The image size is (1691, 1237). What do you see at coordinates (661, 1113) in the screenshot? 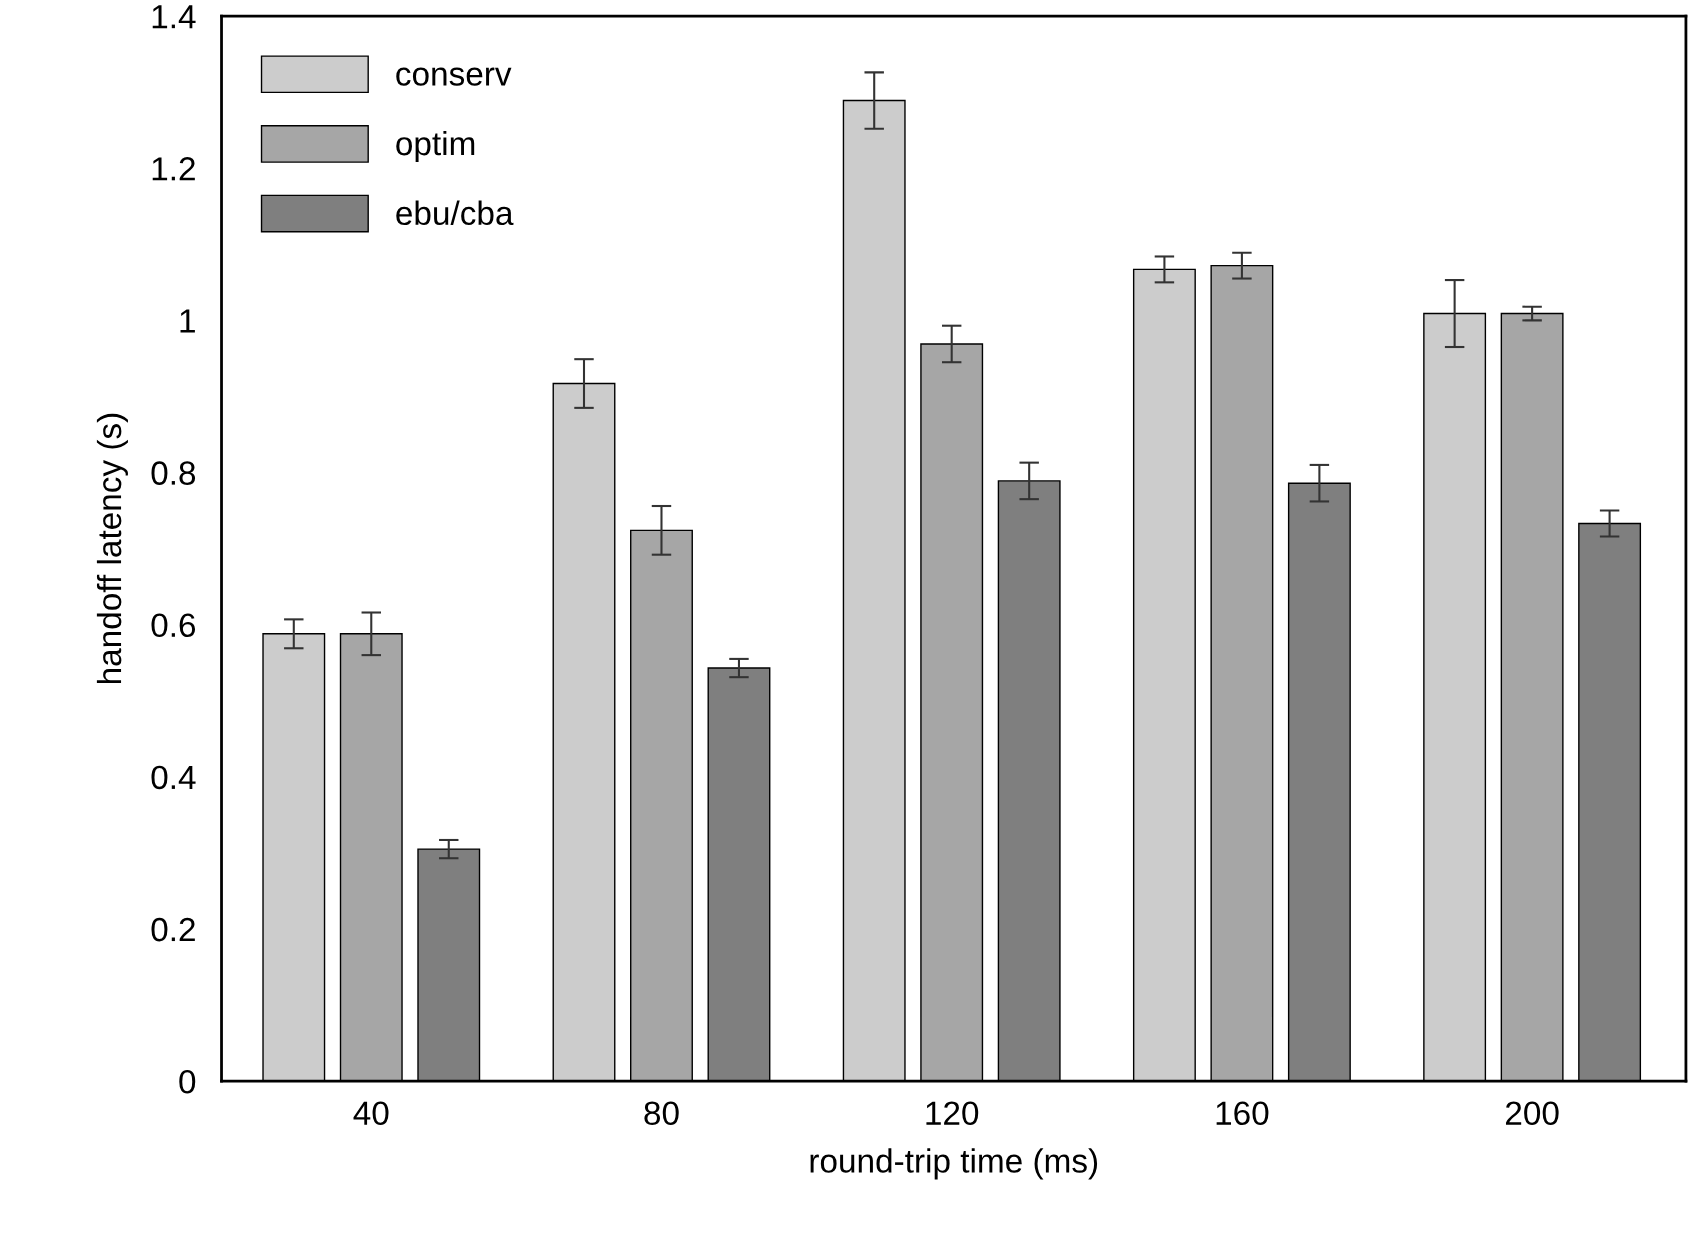
I see `x-tick-label: 80` at bounding box center [661, 1113].